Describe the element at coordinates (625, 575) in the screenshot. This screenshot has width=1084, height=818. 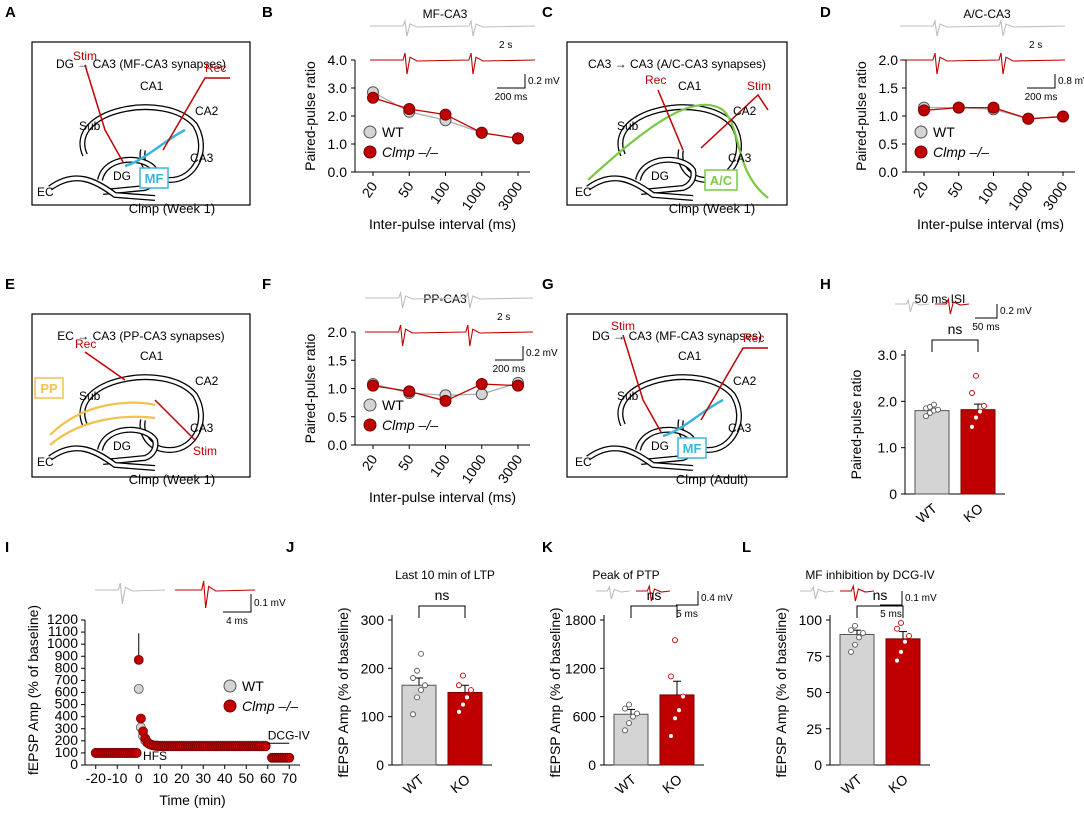
I see `chart-title: Peak of PTP` at that location.